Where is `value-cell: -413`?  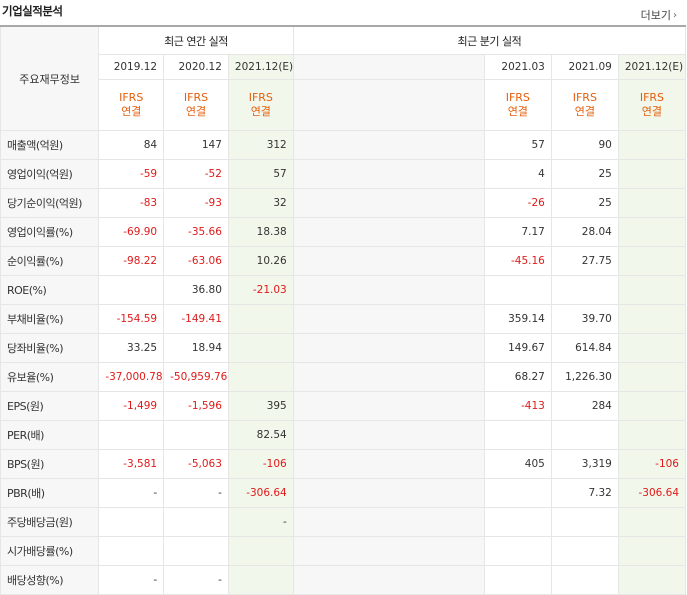 value-cell: -413 is located at coordinates (517, 406).